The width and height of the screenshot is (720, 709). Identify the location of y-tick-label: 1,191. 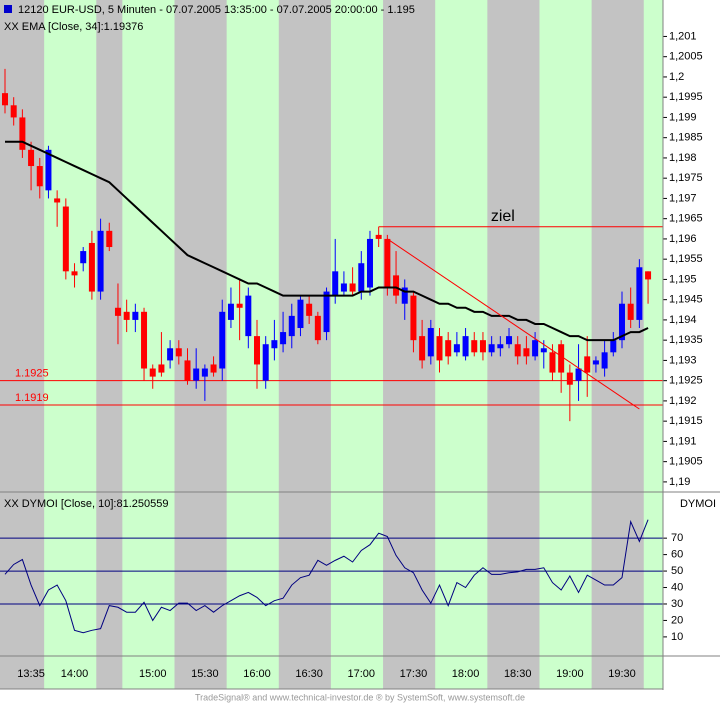
(683, 441).